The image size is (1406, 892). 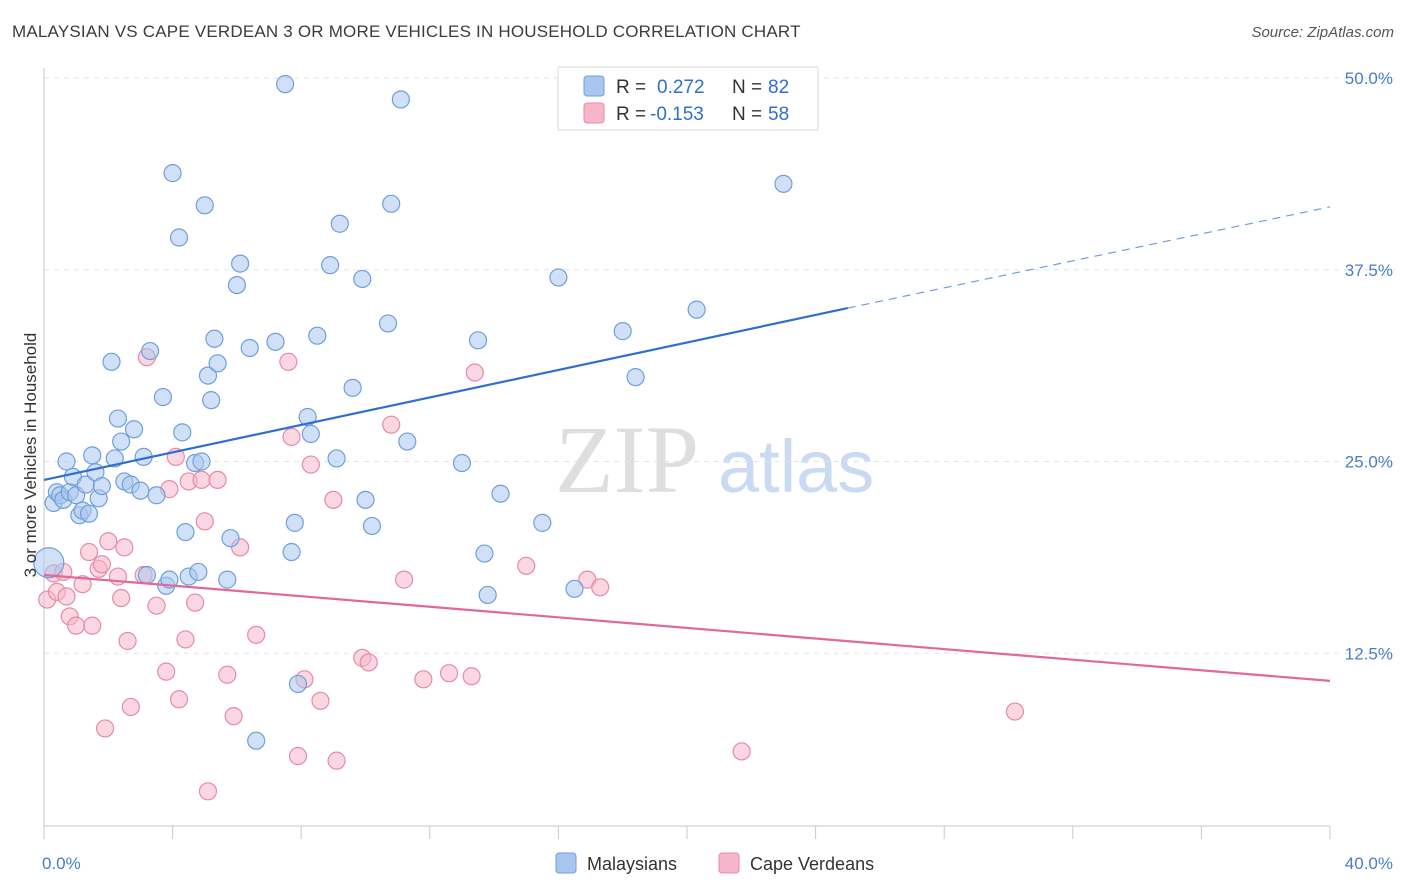 I want to click on legend-r-label: R =, so click(x=631, y=114).